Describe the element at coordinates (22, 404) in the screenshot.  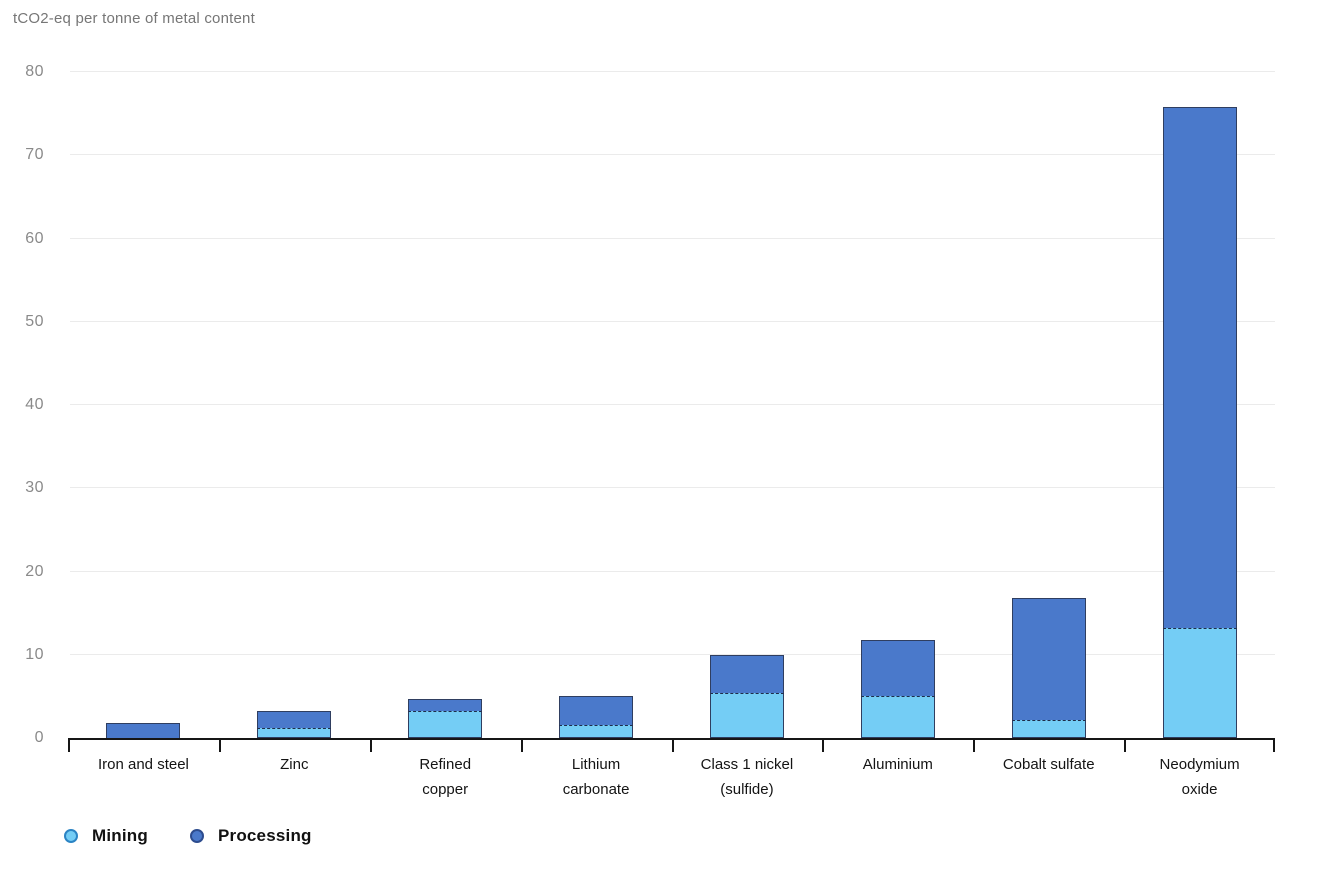
I see `y-axis: 0 10 20 30 40 50 60 70 80` at that location.